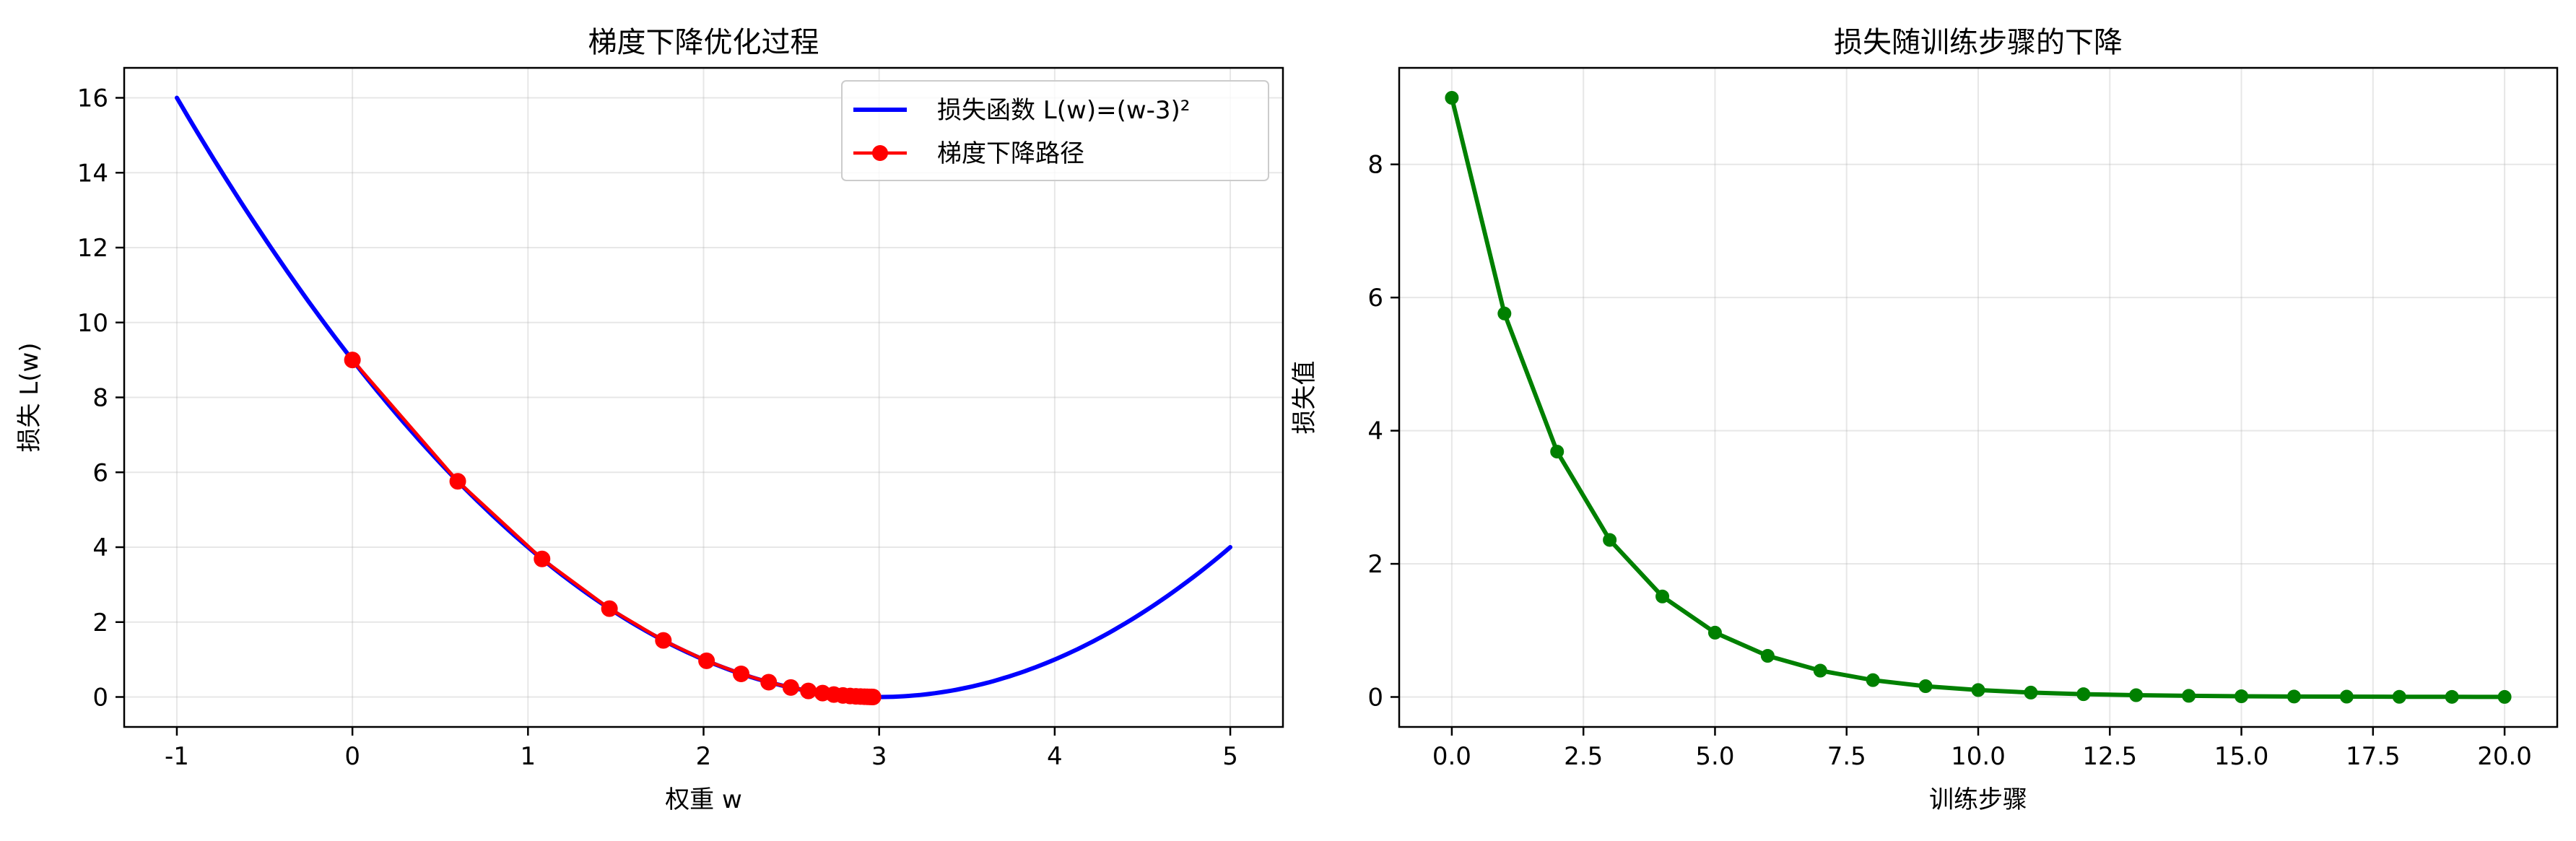 This screenshot has width=2576, height=841. What do you see at coordinates (92, 98) in the screenshot?
I see `y-tick-label: 16` at bounding box center [92, 98].